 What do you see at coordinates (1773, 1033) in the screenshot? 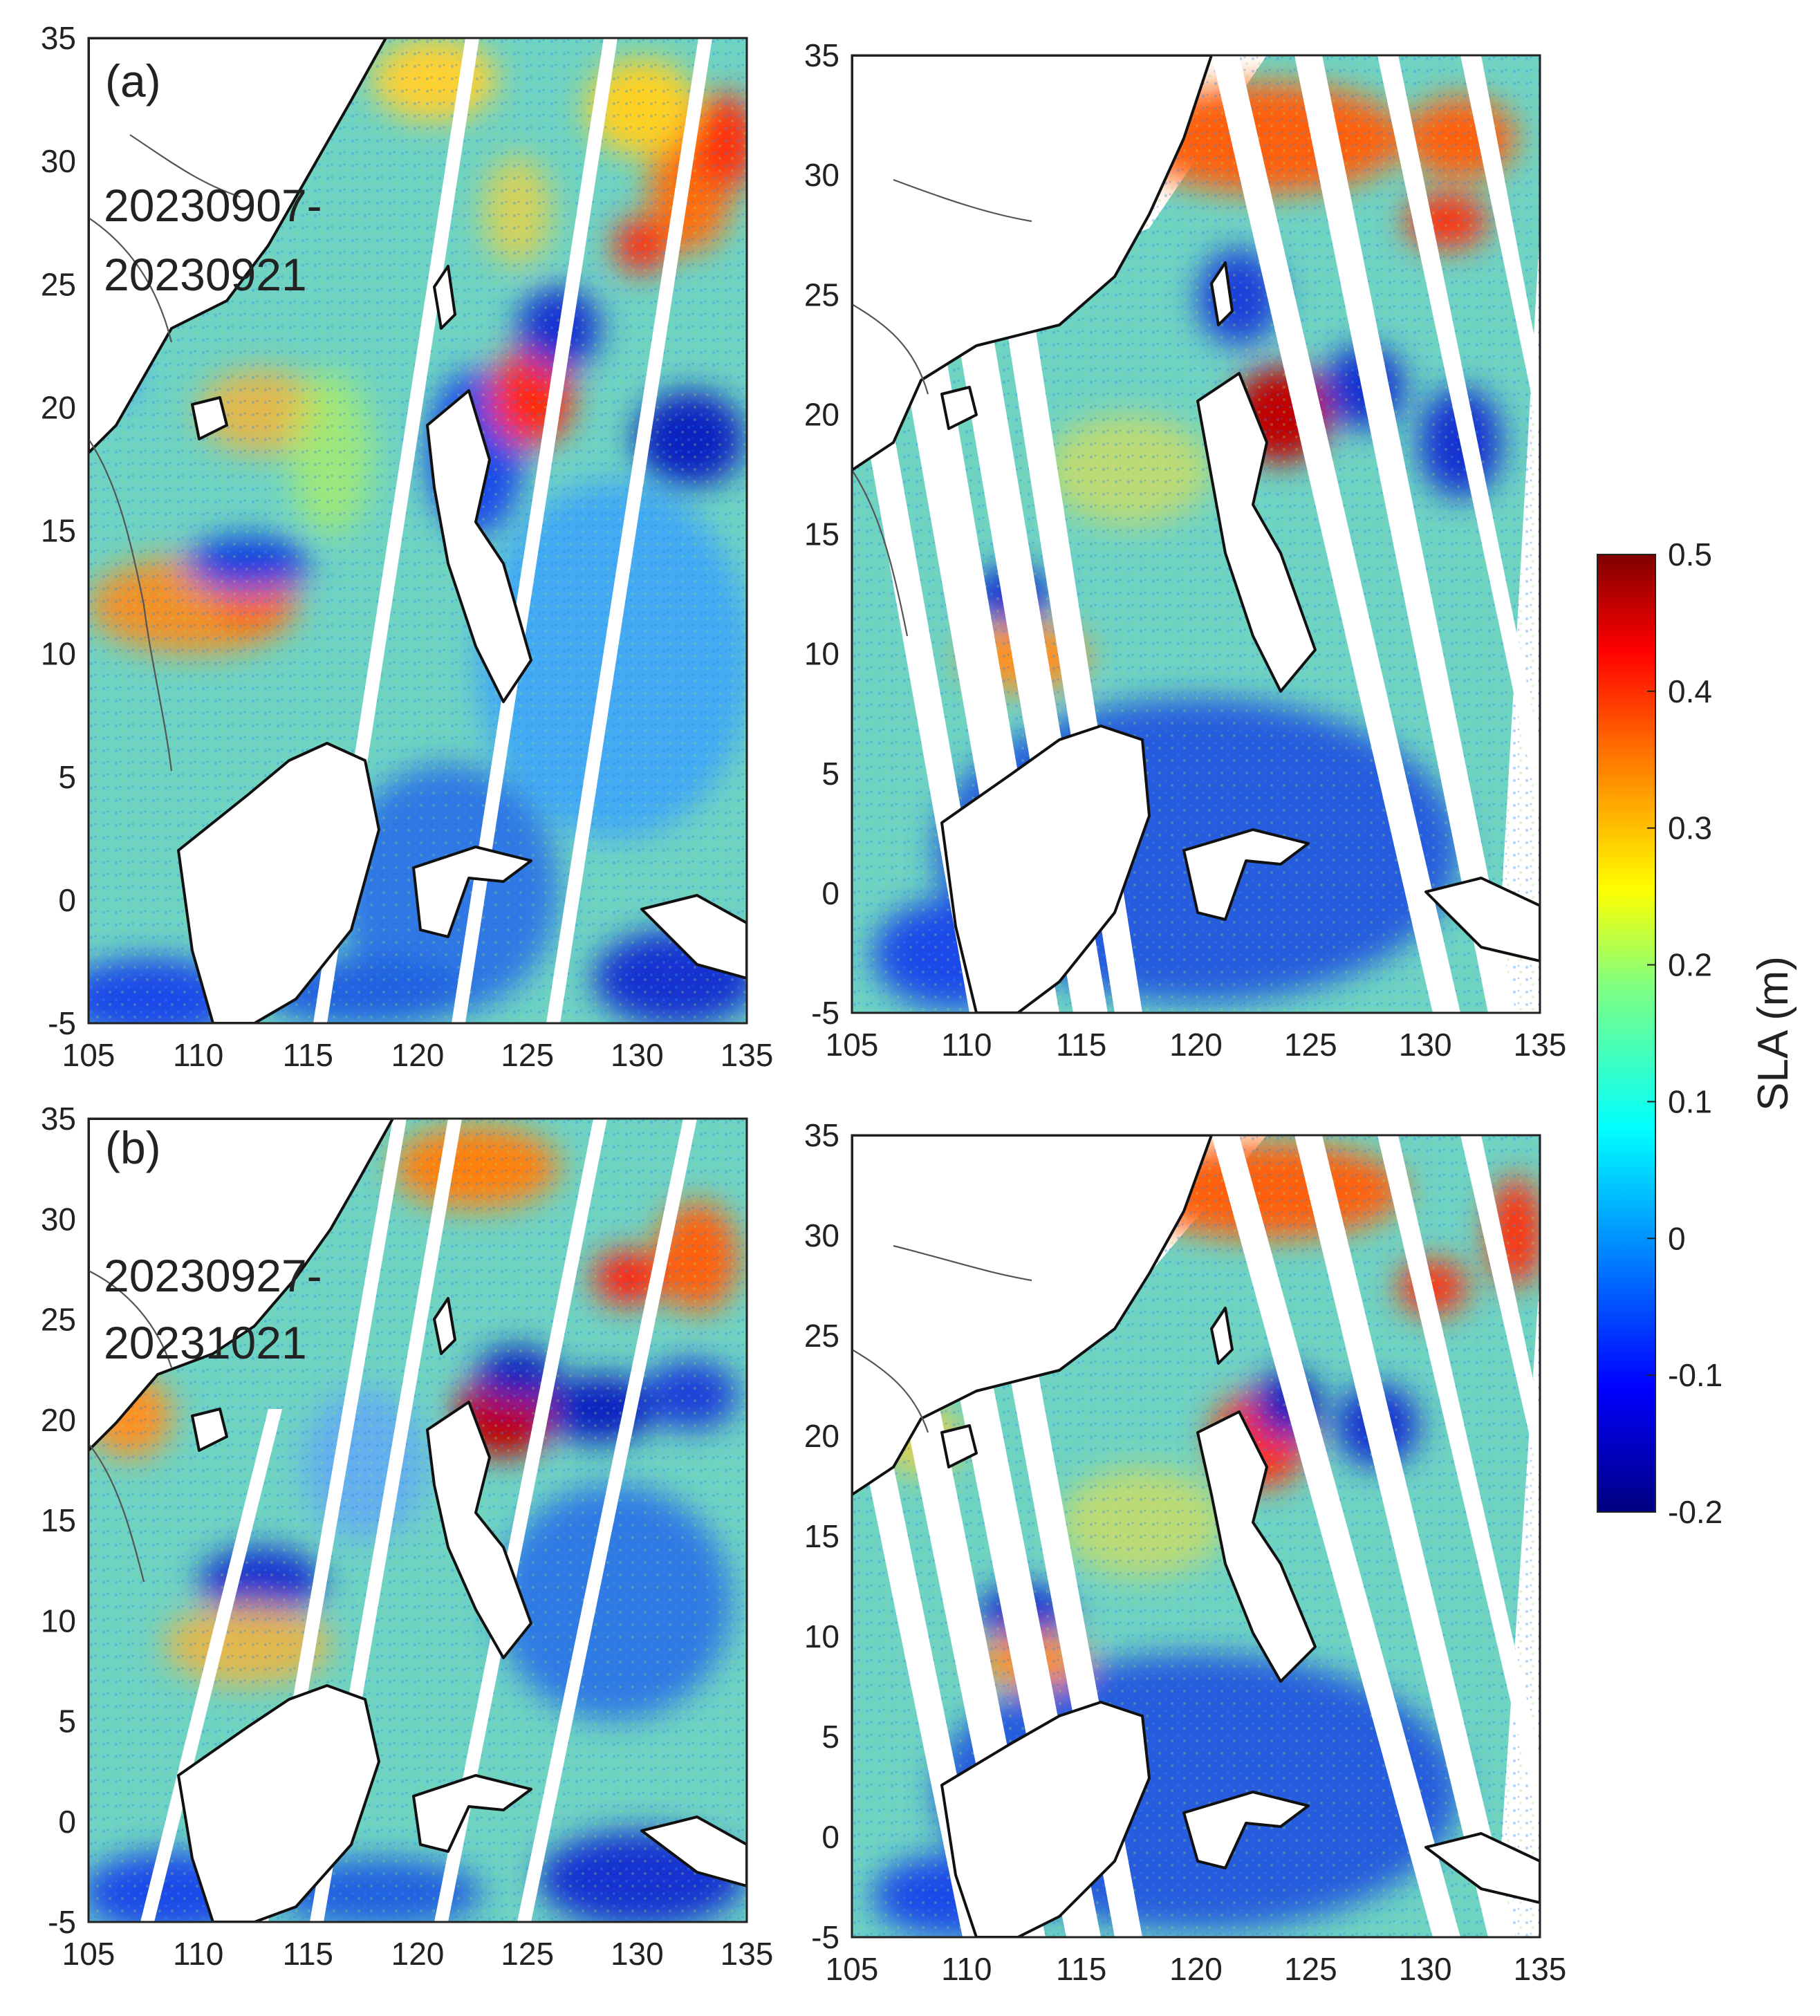
I see `colorbar-title: SLA (m)` at bounding box center [1773, 1033].